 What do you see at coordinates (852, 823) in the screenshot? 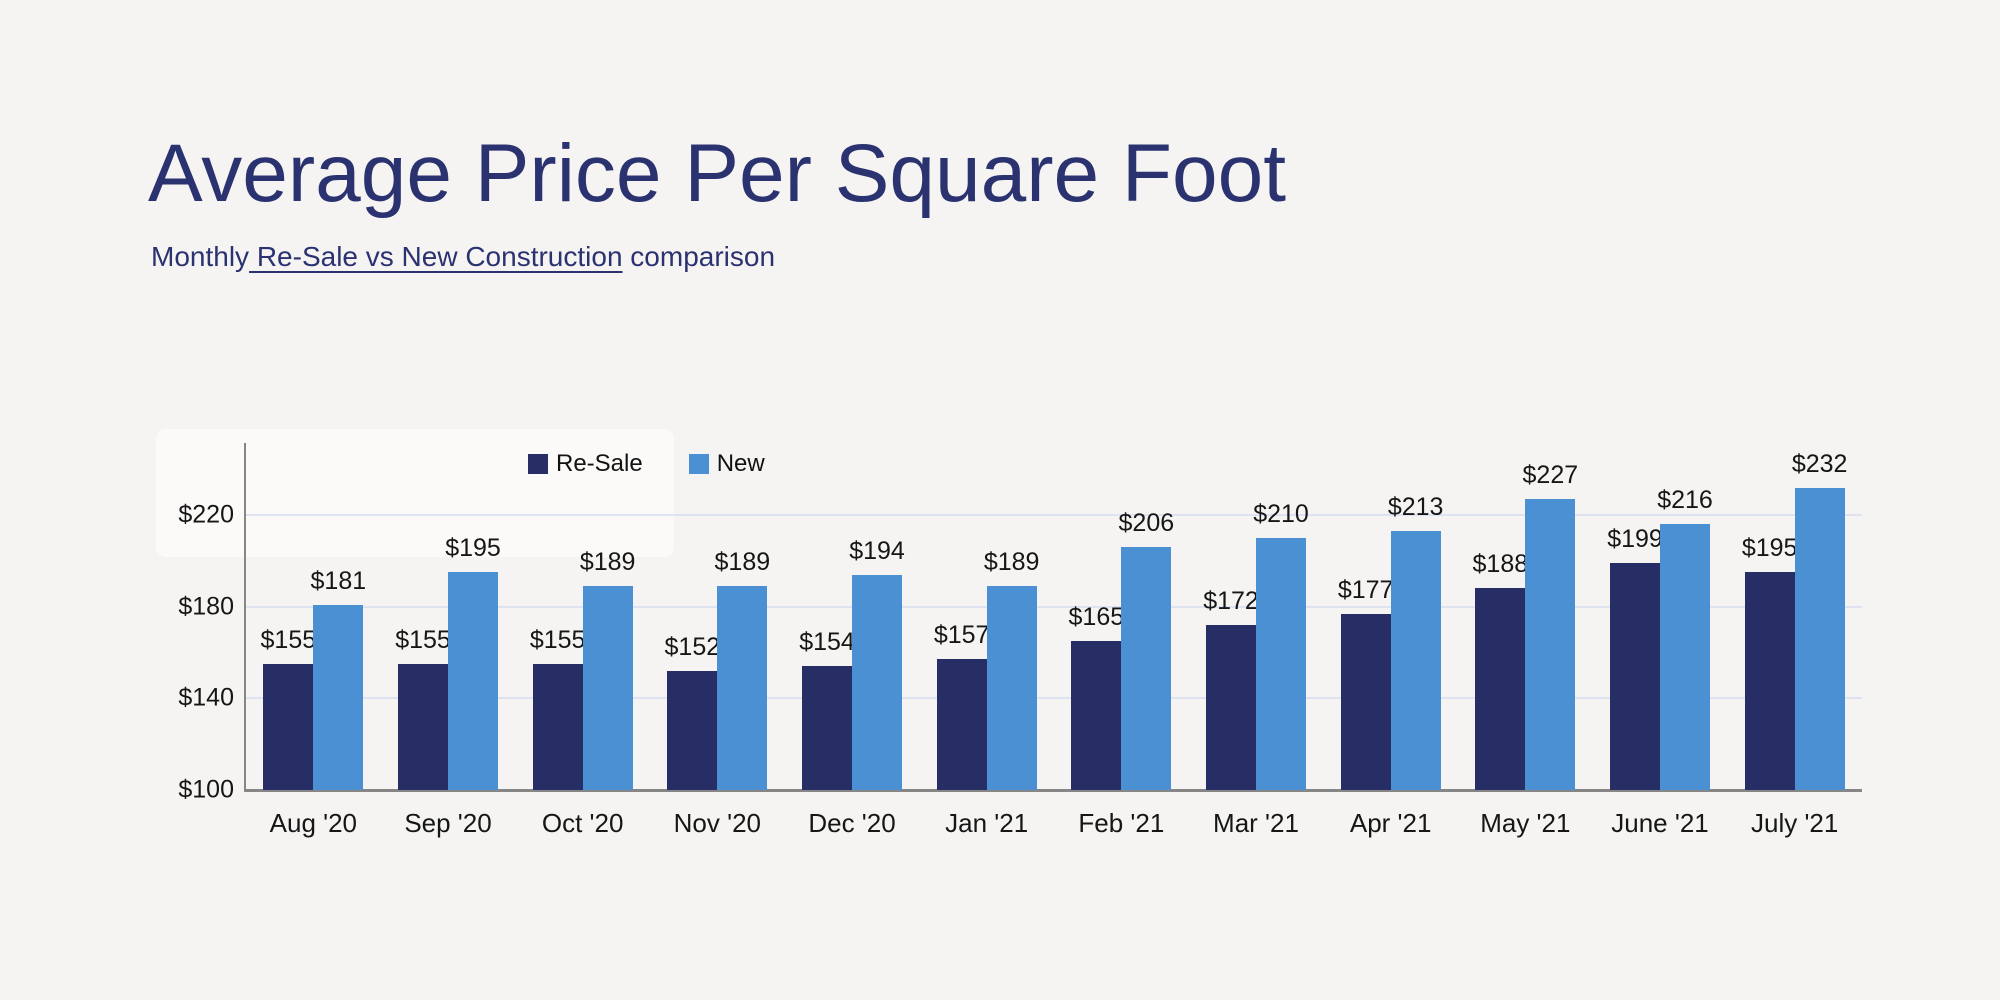
I see `x-tick-label: Dec '20` at bounding box center [852, 823].